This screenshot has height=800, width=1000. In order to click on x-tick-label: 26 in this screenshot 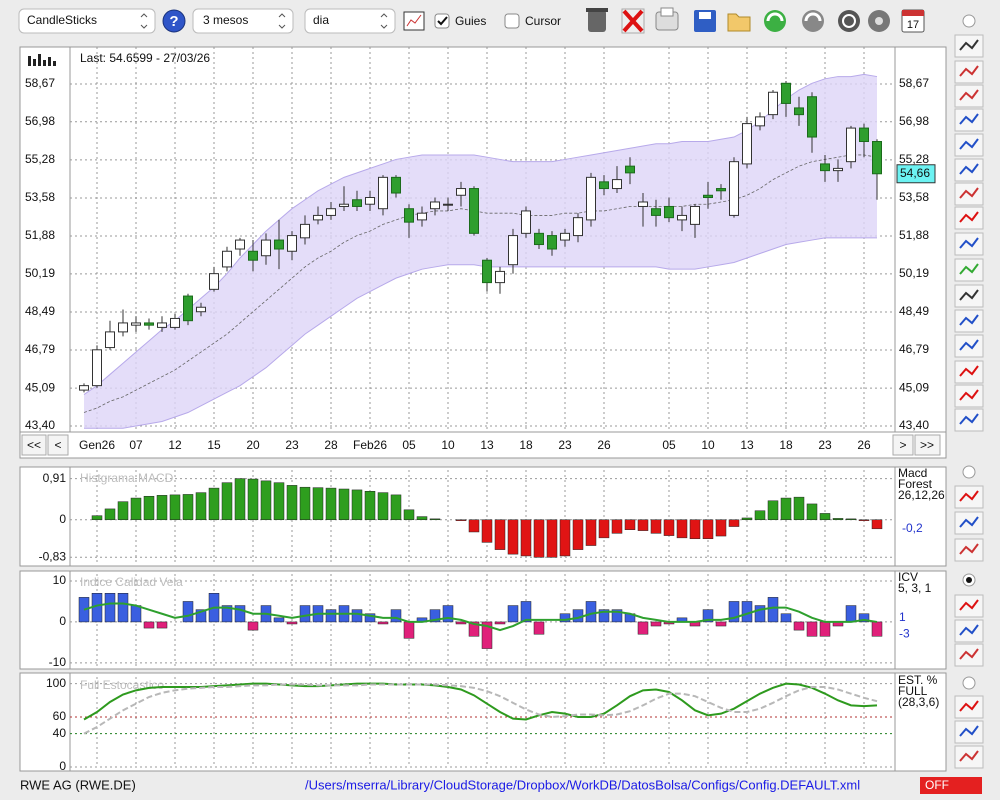, I will do `click(604, 445)`.